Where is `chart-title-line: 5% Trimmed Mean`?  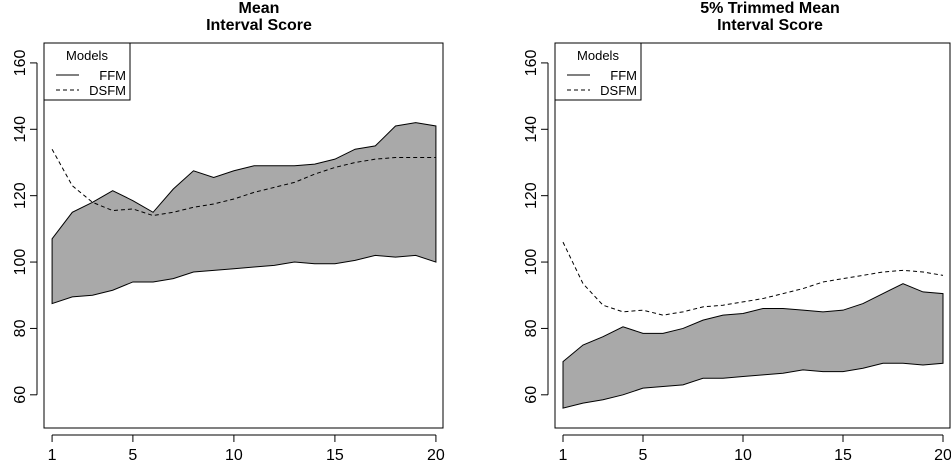 chart-title-line: 5% Trimmed Mean is located at coordinates (770, 8).